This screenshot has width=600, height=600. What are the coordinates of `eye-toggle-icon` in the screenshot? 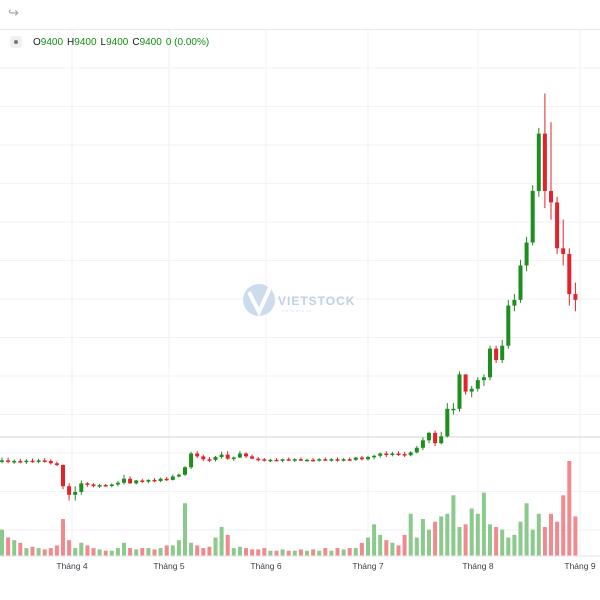 It's located at (16, 42).